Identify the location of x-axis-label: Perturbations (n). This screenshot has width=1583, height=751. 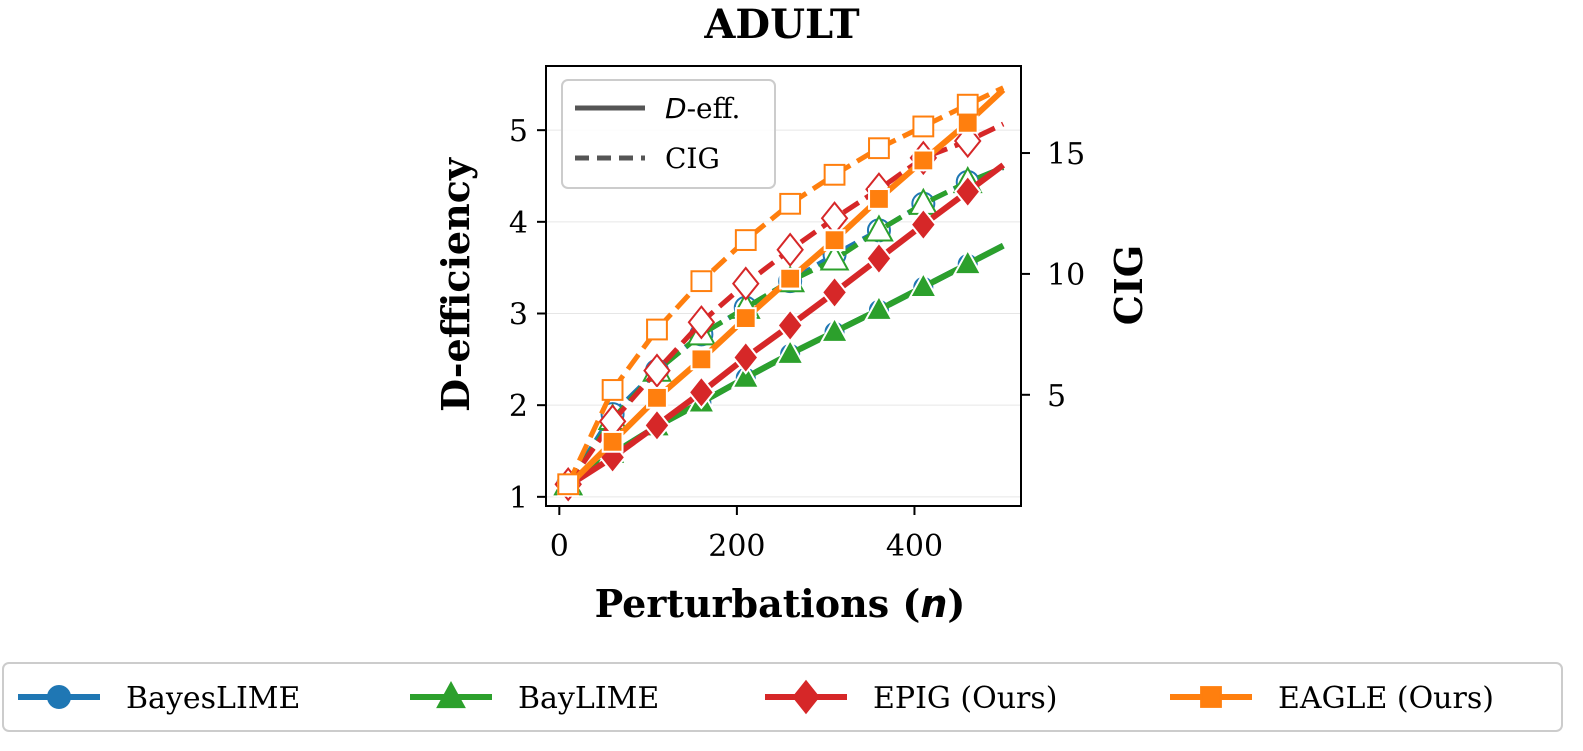
(780, 603).